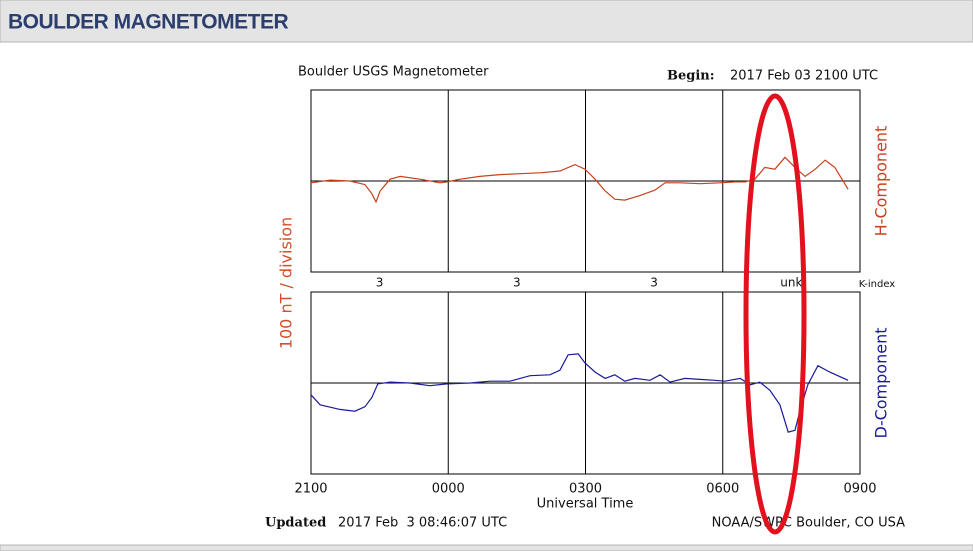 This screenshot has width=973, height=551. I want to click on footer-bar, so click(486, 547).